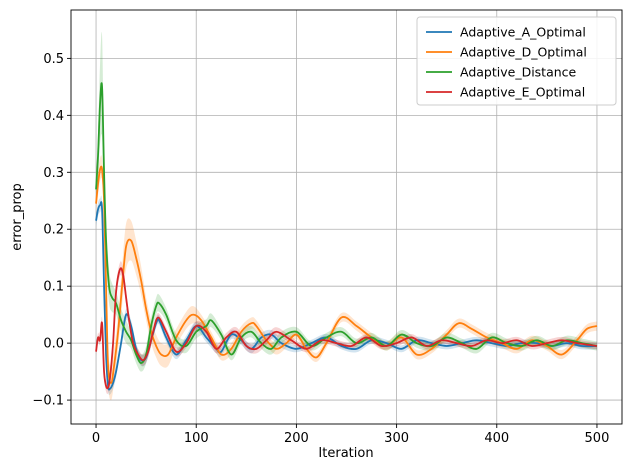 The image size is (630, 470). Describe the element at coordinates (48, 401) in the screenshot. I see `y-tick-label: −0.1` at that location.